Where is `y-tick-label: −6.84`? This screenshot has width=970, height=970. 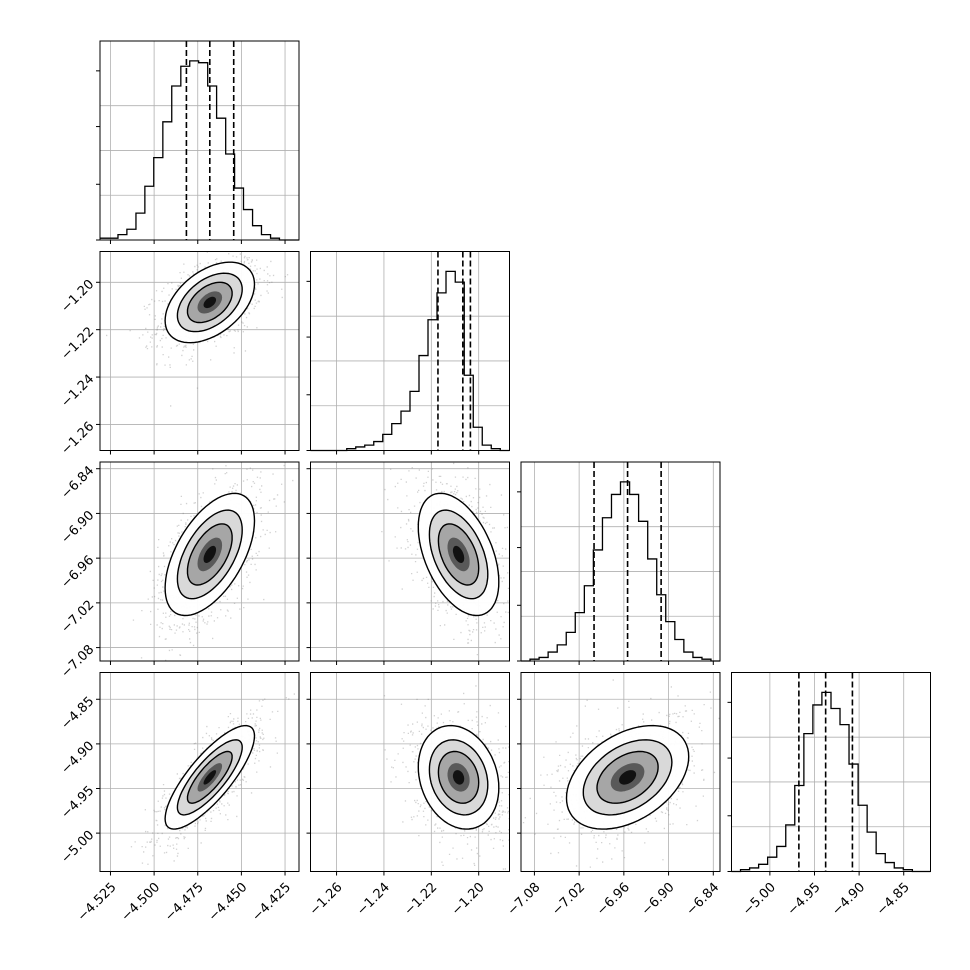
y-tick-label: −6.84 is located at coordinates (78, 482).